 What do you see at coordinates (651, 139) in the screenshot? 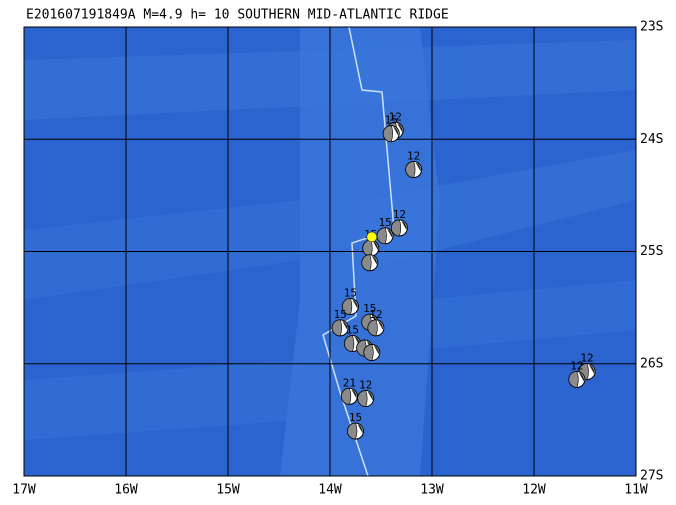
I see `y-tick-label: 24S` at bounding box center [651, 139].